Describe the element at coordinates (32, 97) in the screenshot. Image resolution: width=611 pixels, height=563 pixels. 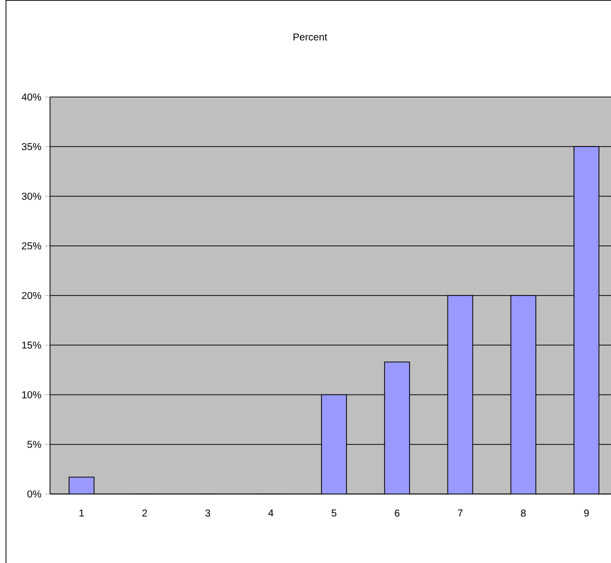
I see `y-tick-label: 40%` at that location.